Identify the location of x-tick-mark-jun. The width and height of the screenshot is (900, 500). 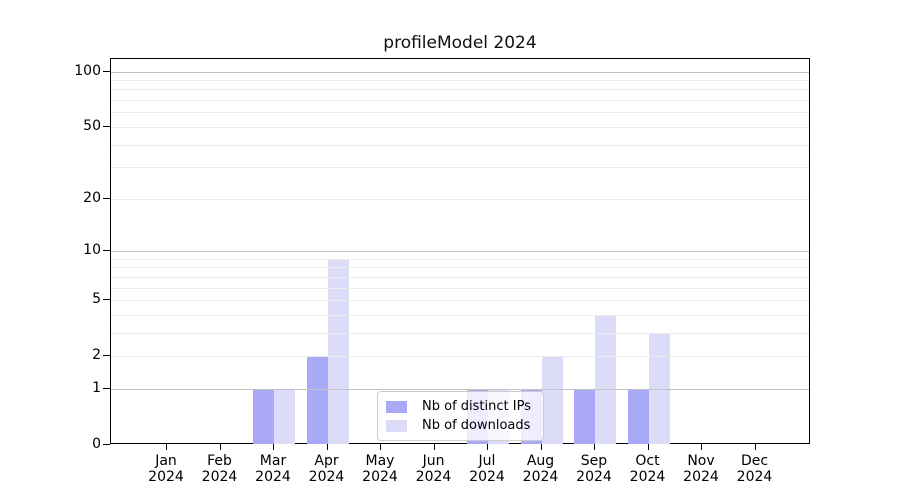
(434, 447).